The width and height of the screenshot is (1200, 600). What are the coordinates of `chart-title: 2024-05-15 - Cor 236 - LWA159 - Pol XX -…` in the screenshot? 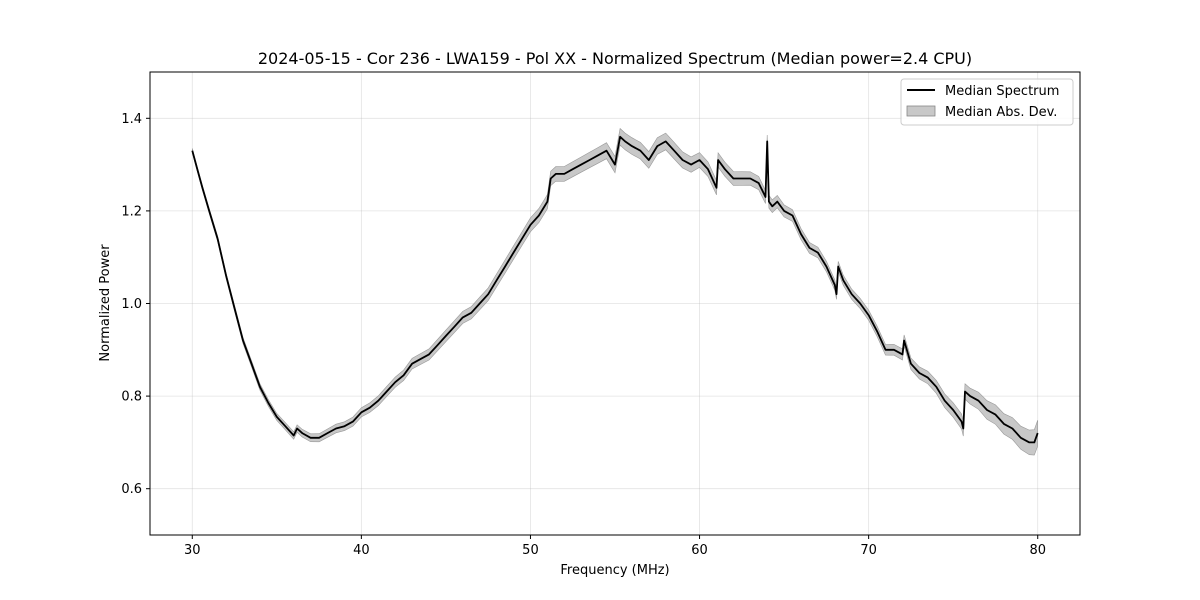 It's located at (615, 58).